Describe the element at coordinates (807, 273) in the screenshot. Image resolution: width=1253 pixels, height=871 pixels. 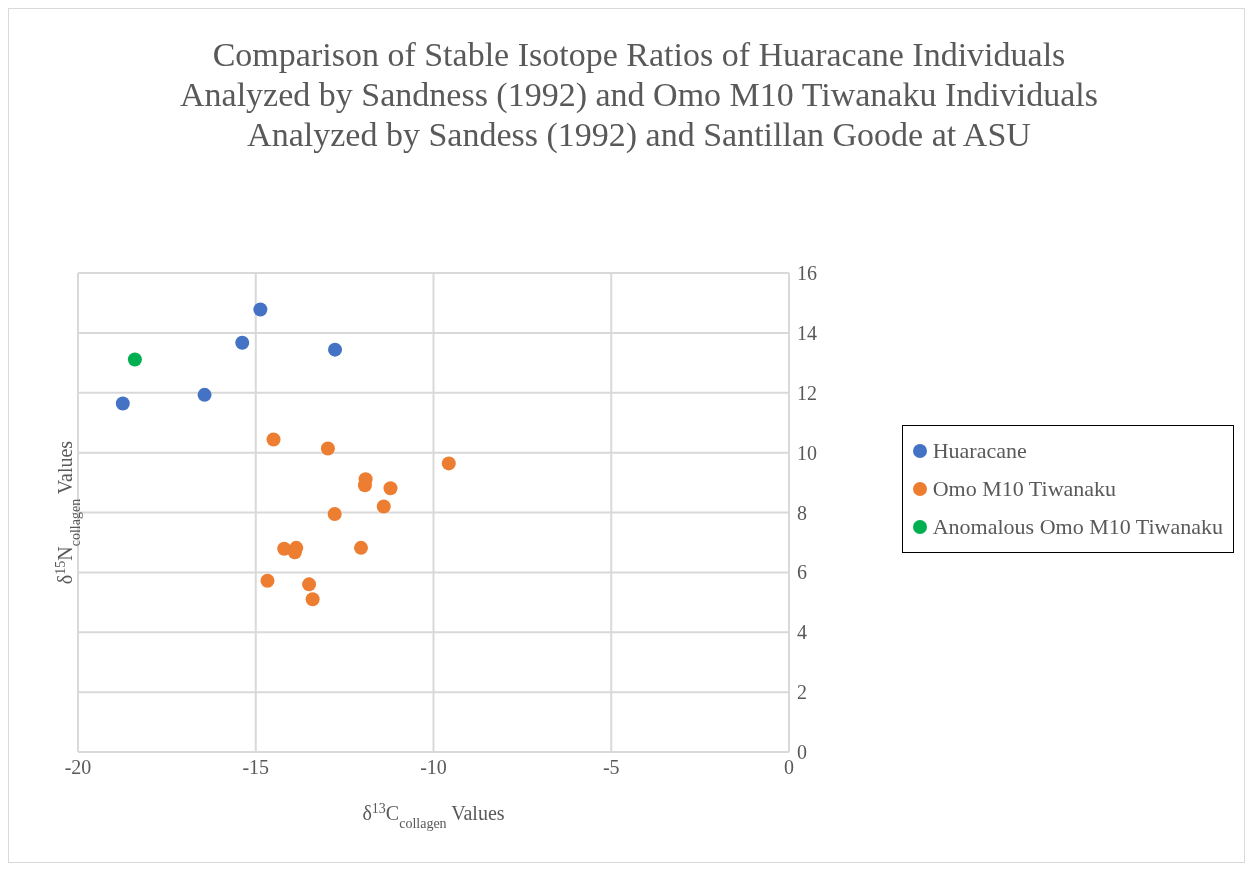
I see `y-tick-label: 16` at that location.